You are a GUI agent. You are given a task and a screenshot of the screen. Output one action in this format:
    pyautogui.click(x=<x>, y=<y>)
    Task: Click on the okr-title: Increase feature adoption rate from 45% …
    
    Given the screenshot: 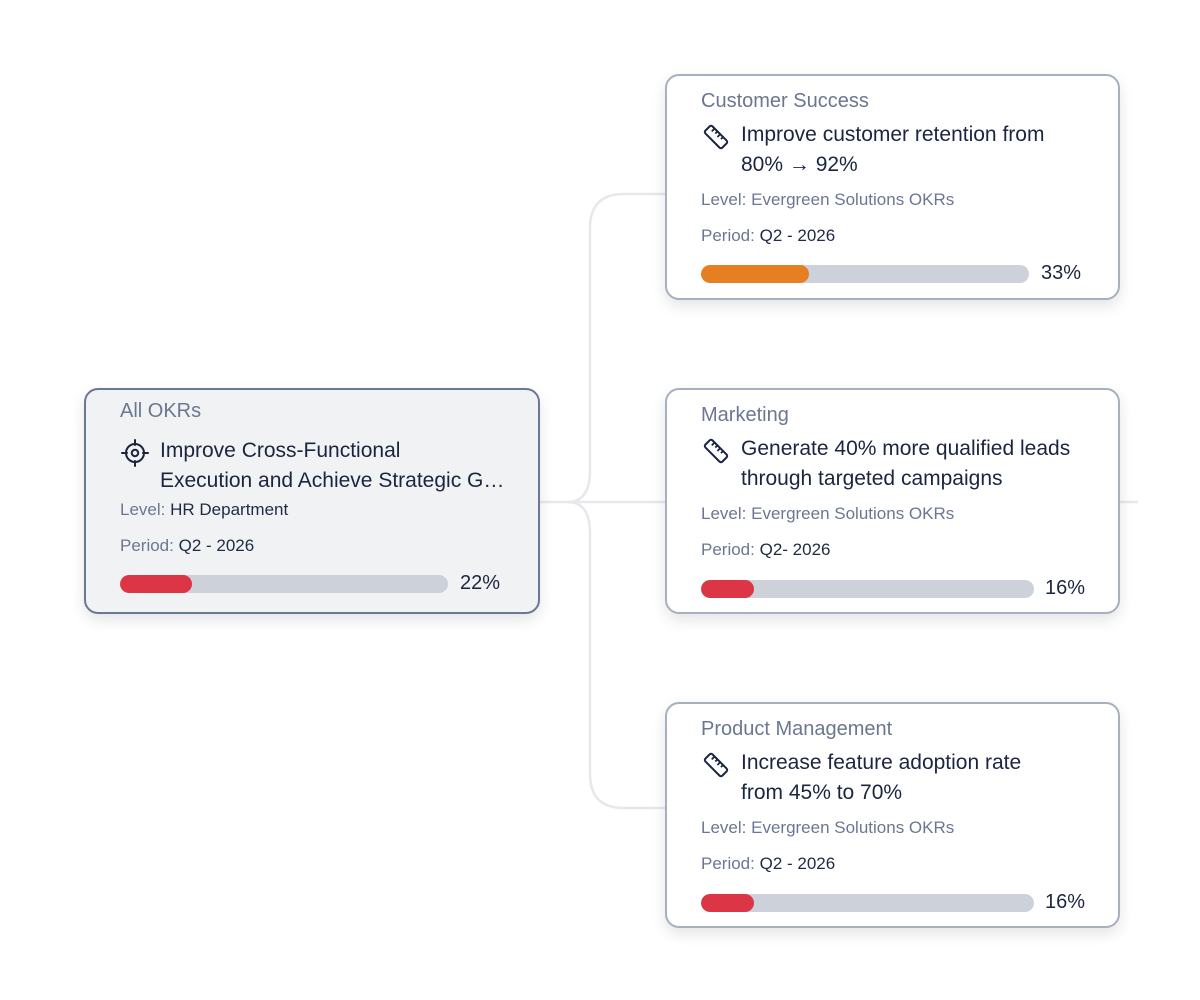 What is the action you would take?
    pyautogui.click(x=921, y=778)
    